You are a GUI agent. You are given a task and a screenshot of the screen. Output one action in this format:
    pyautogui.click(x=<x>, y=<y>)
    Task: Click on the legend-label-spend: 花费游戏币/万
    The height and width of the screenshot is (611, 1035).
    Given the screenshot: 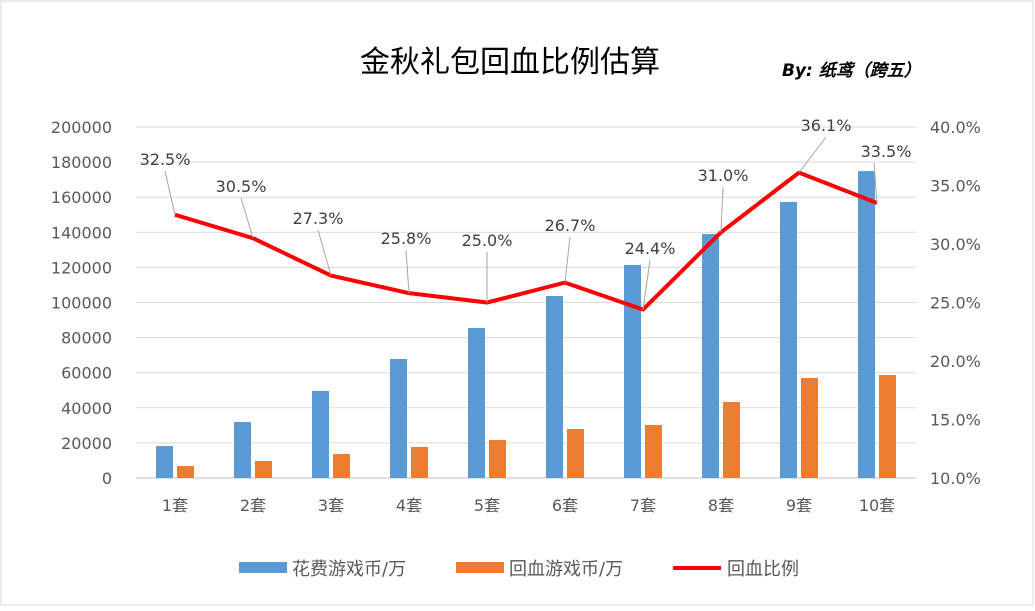 What is the action you would take?
    pyautogui.click(x=349, y=569)
    